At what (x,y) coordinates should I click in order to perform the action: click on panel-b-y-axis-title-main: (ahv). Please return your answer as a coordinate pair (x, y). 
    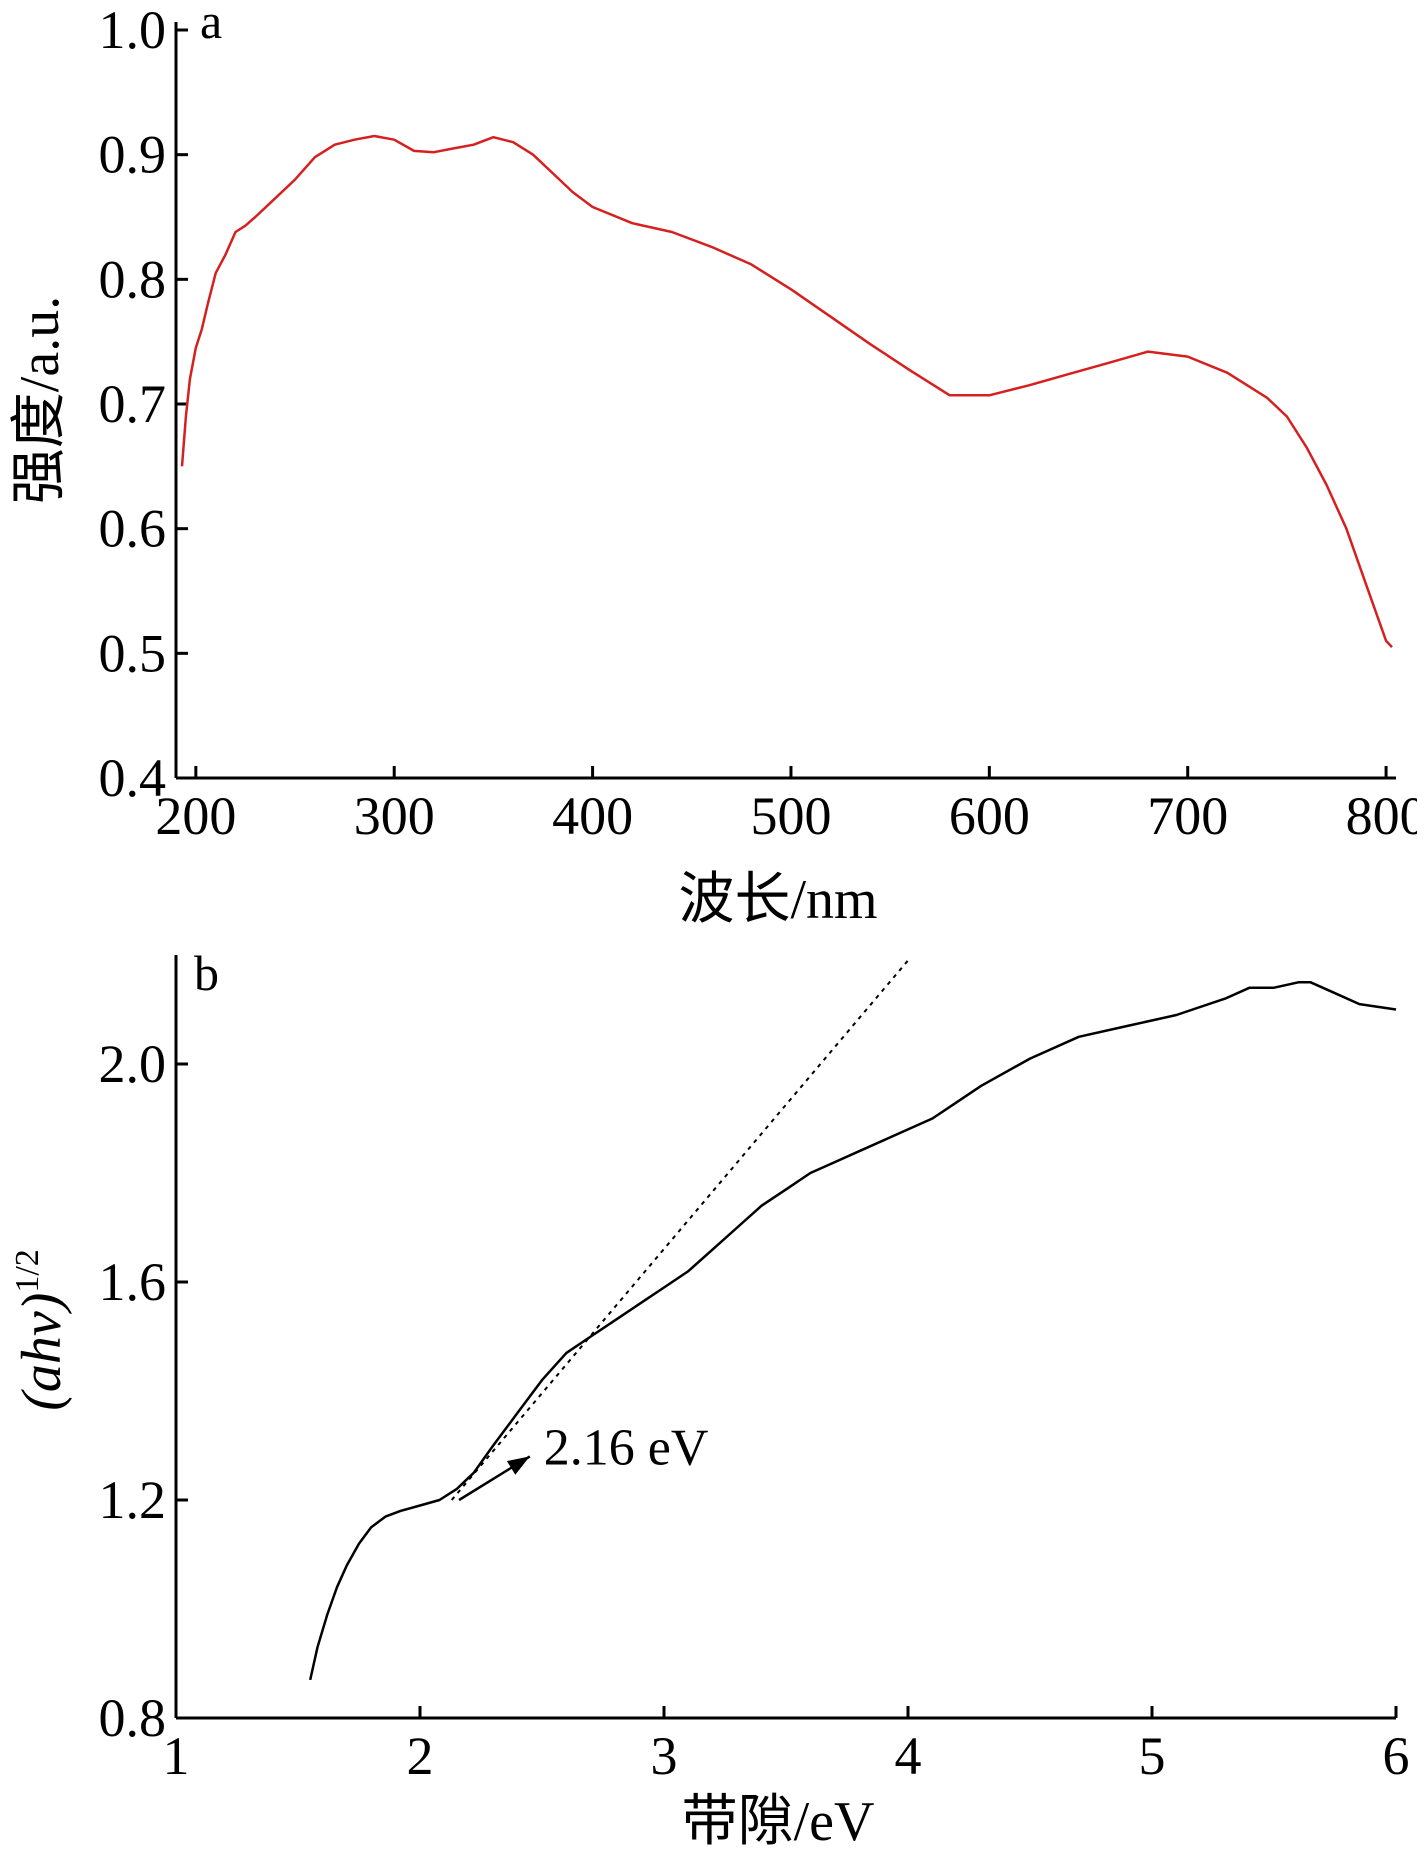
    Looking at the image, I should click on (42, 1352).